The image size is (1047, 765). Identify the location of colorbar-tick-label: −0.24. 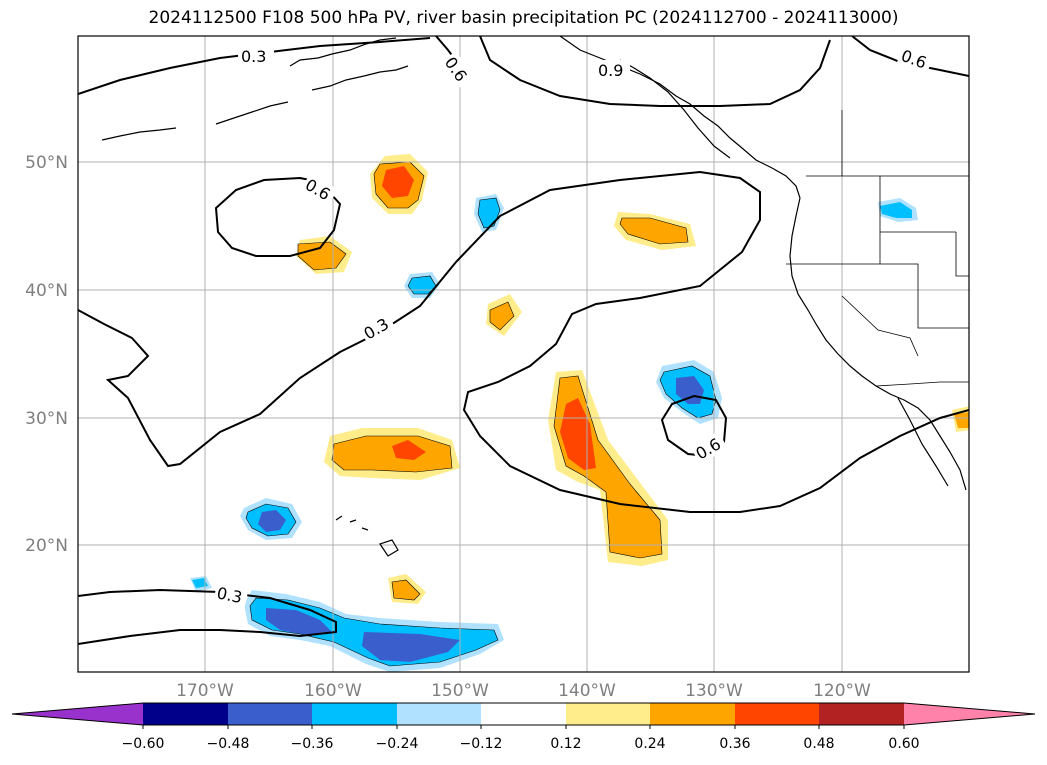
(397, 744).